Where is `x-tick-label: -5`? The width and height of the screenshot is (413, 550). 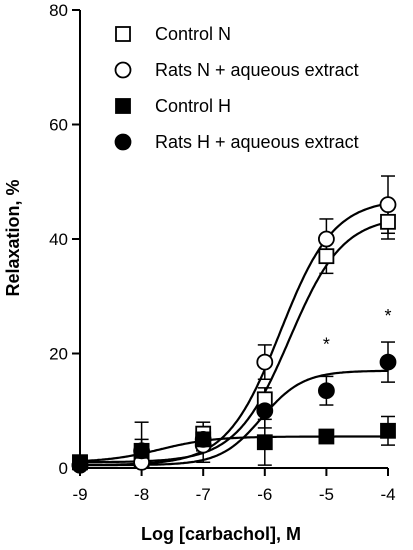 x-tick-label: -5 is located at coordinates (326, 494).